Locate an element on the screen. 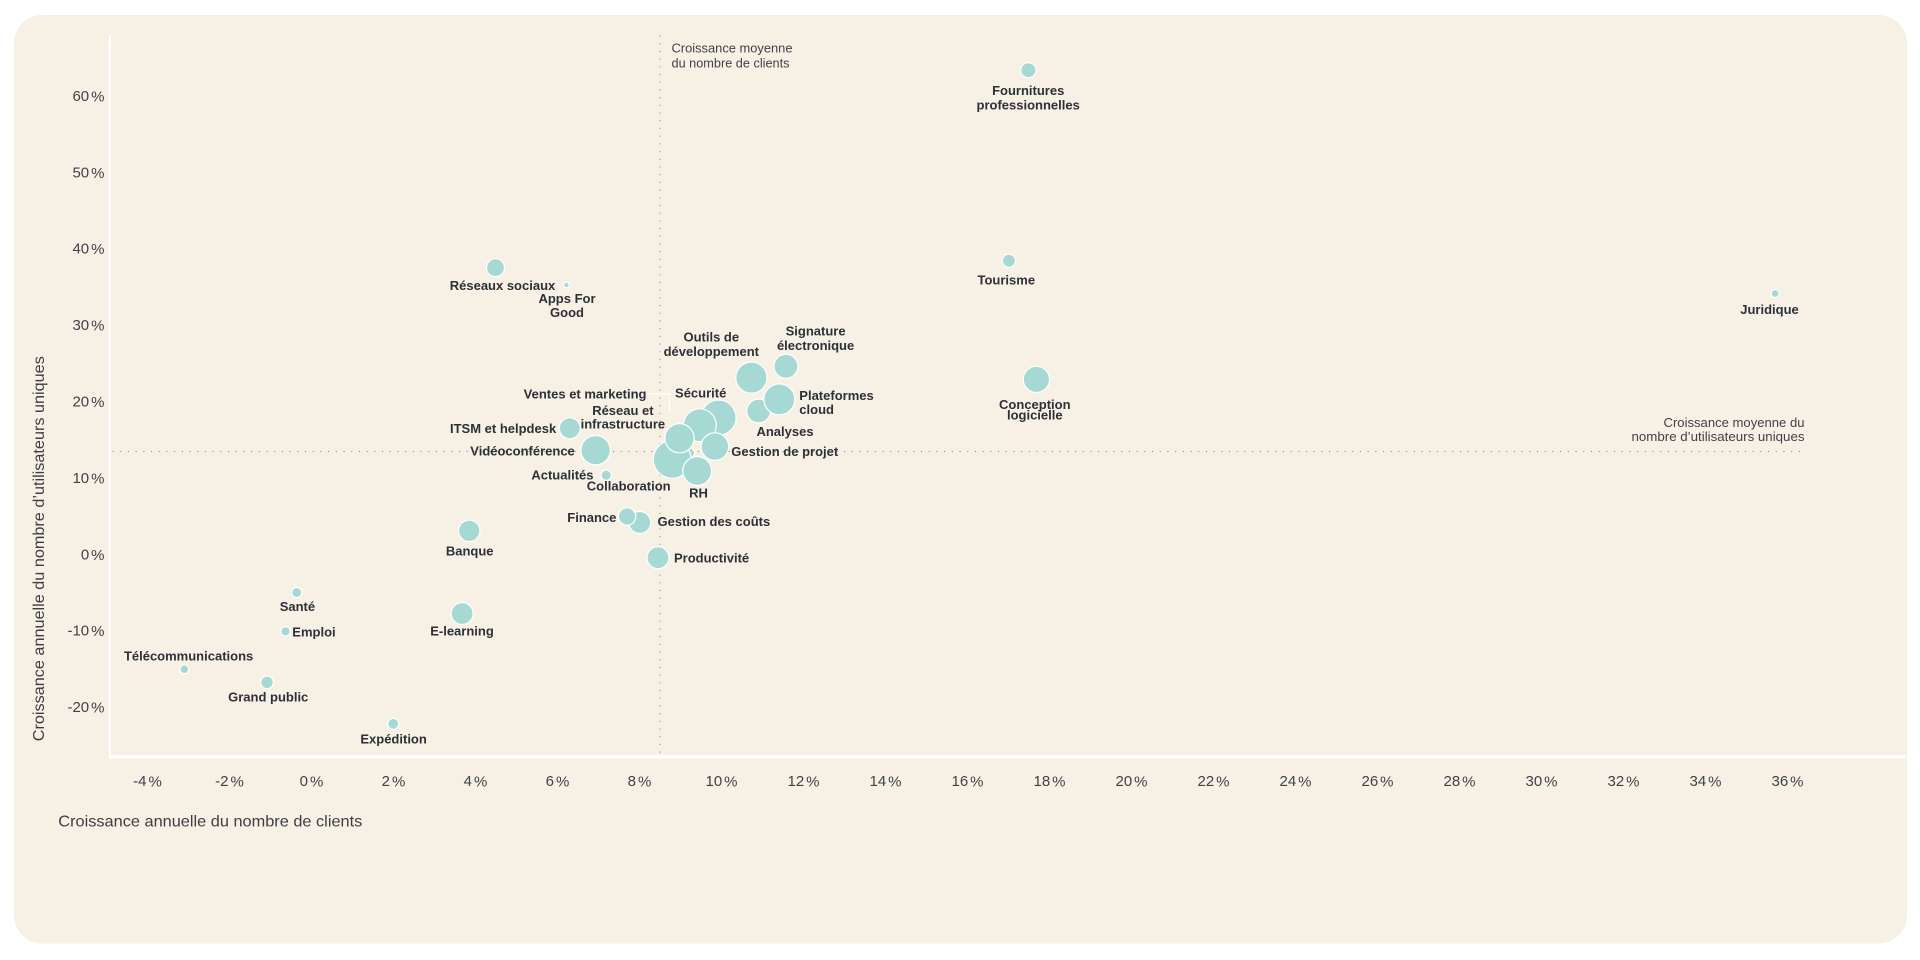  svg-text: Santé is located at coordinates (297, 606).